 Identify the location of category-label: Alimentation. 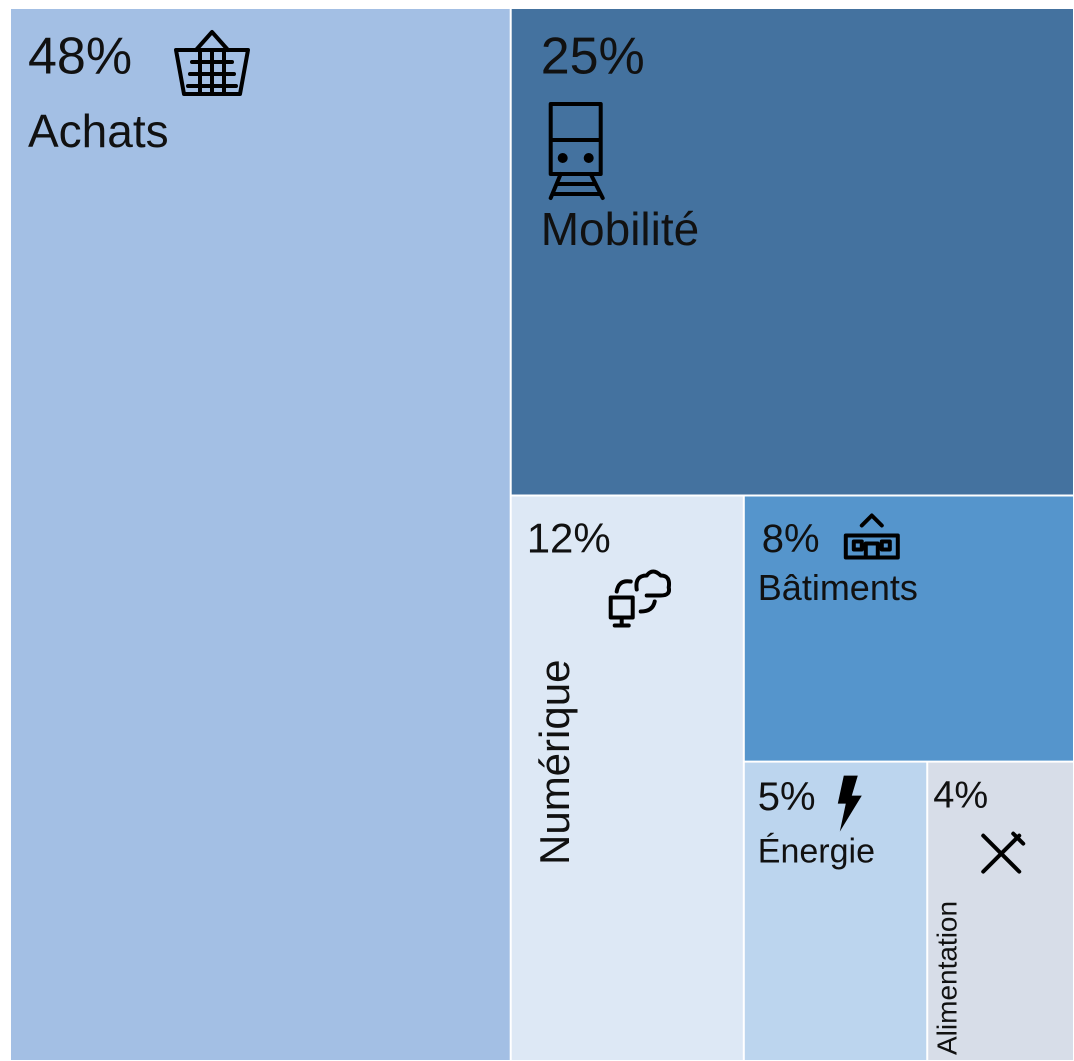
(947, 978).